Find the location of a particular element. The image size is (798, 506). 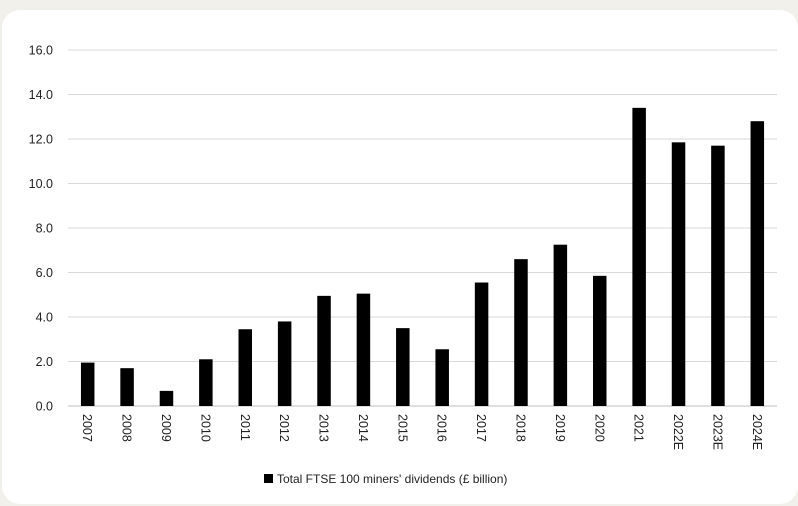

x-tick-label: 2019 is located at coordinates (560, 428).